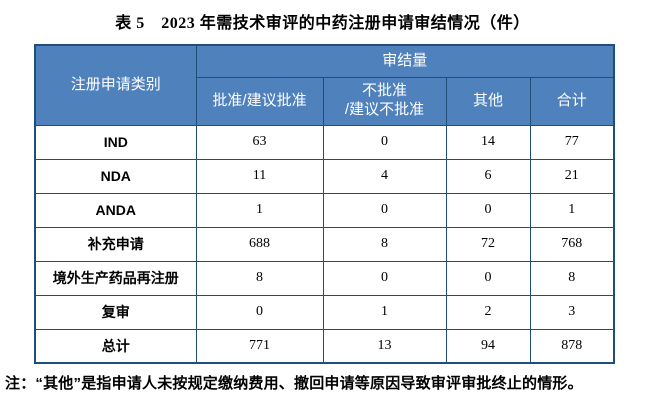 This screenshot has width=645, height=404. What do you see at coordinates (322, 23) in the screenshot?
I see `table-title: 表 5 2023 年需技术审评的中药注册申请审结情况（件）` at bounding box center [322, 23].